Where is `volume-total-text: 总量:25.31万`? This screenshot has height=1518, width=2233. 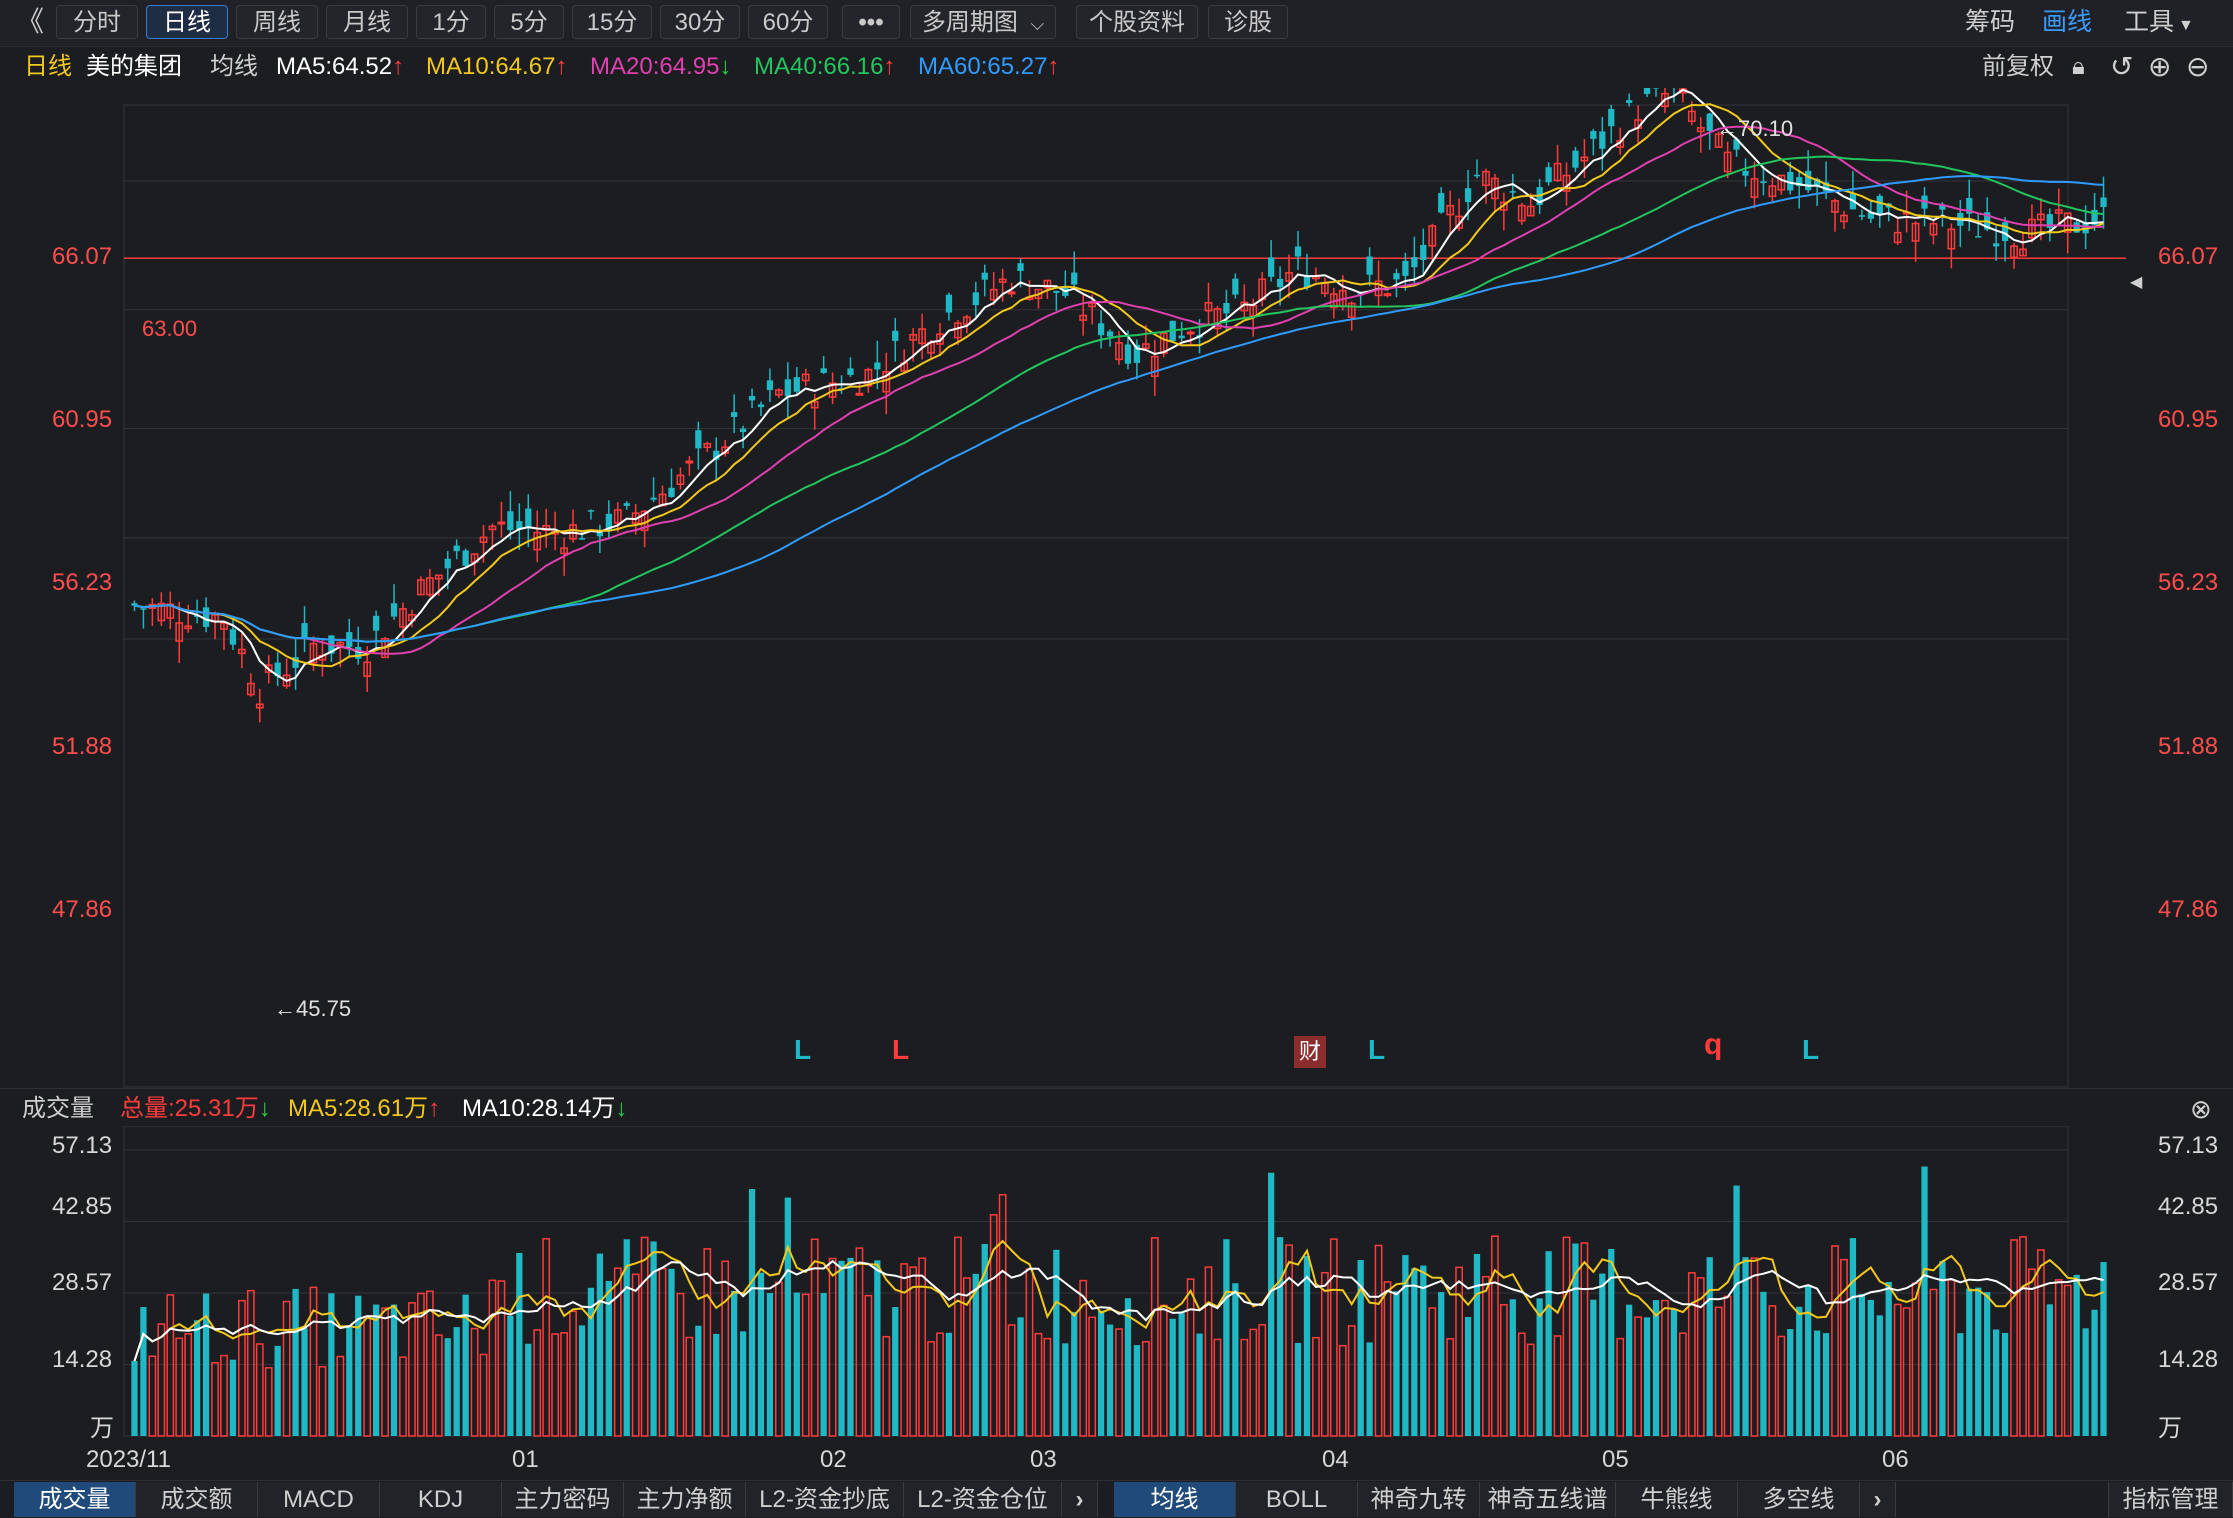 volume-total-text: 总量:25.31万 is located at coordinates (189, 1108).